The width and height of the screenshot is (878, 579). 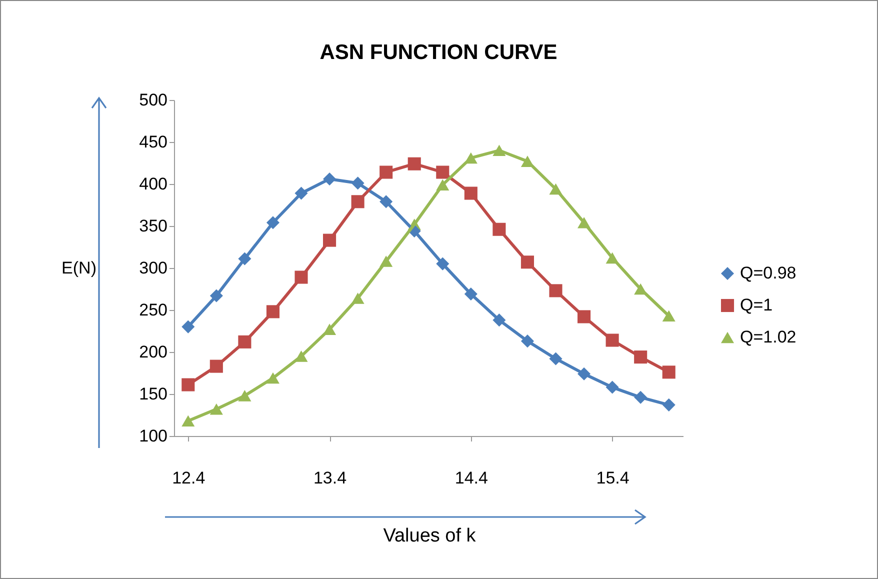 I want to click on y-tick-label: 250, so click(x=153, y=310).